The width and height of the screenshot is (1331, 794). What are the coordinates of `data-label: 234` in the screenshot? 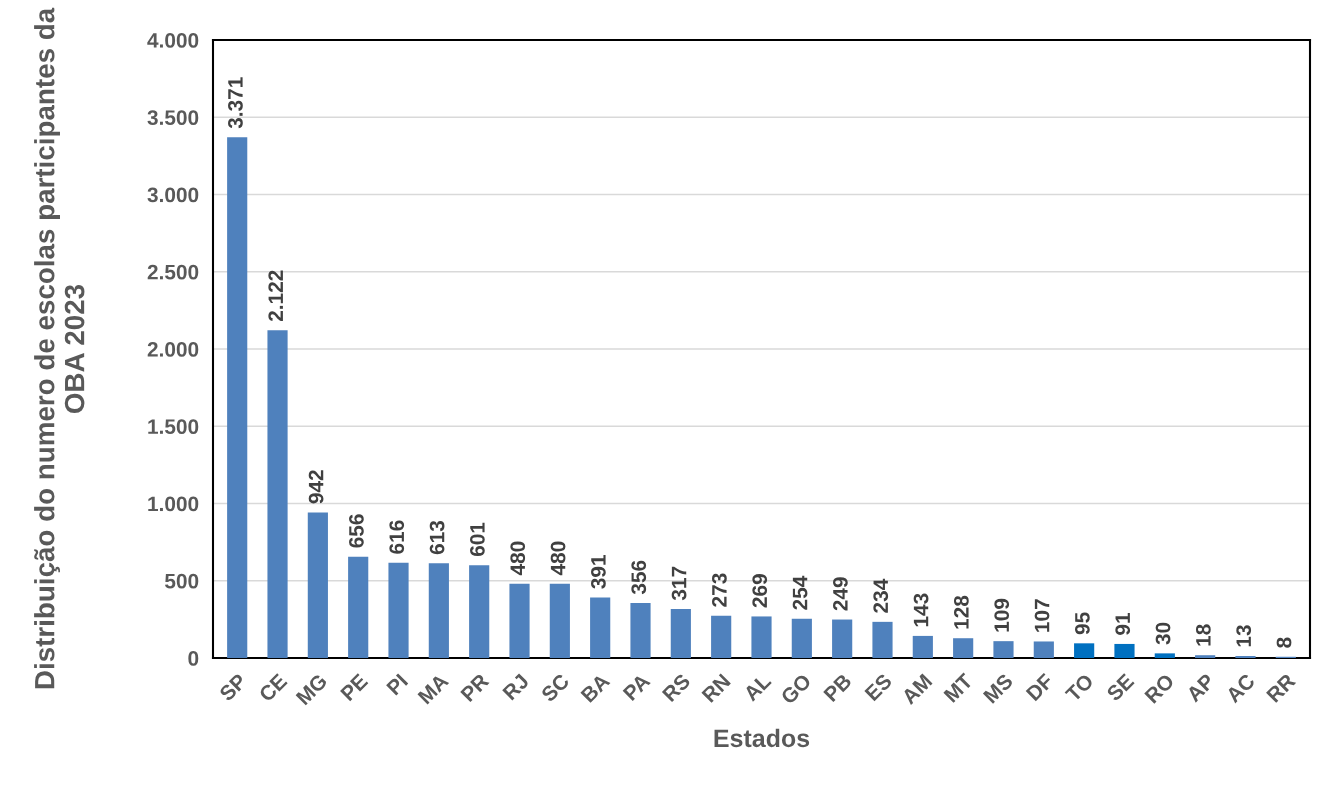 It's located at (881, 595).